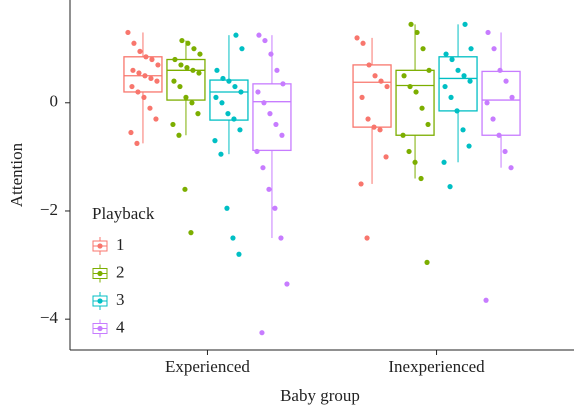 The width and height of the screenshot is (574, 416). Describe the element at coordinates (120, 299) in the screenshot. I see `legend-label: 3` at that location.